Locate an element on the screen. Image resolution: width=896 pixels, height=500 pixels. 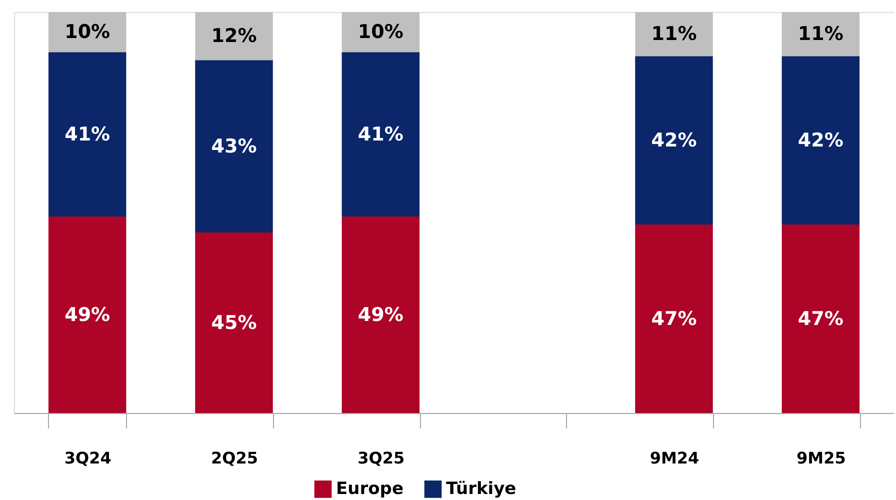
x-tick-label: 2Q25 is located at coordinates (234, 458).